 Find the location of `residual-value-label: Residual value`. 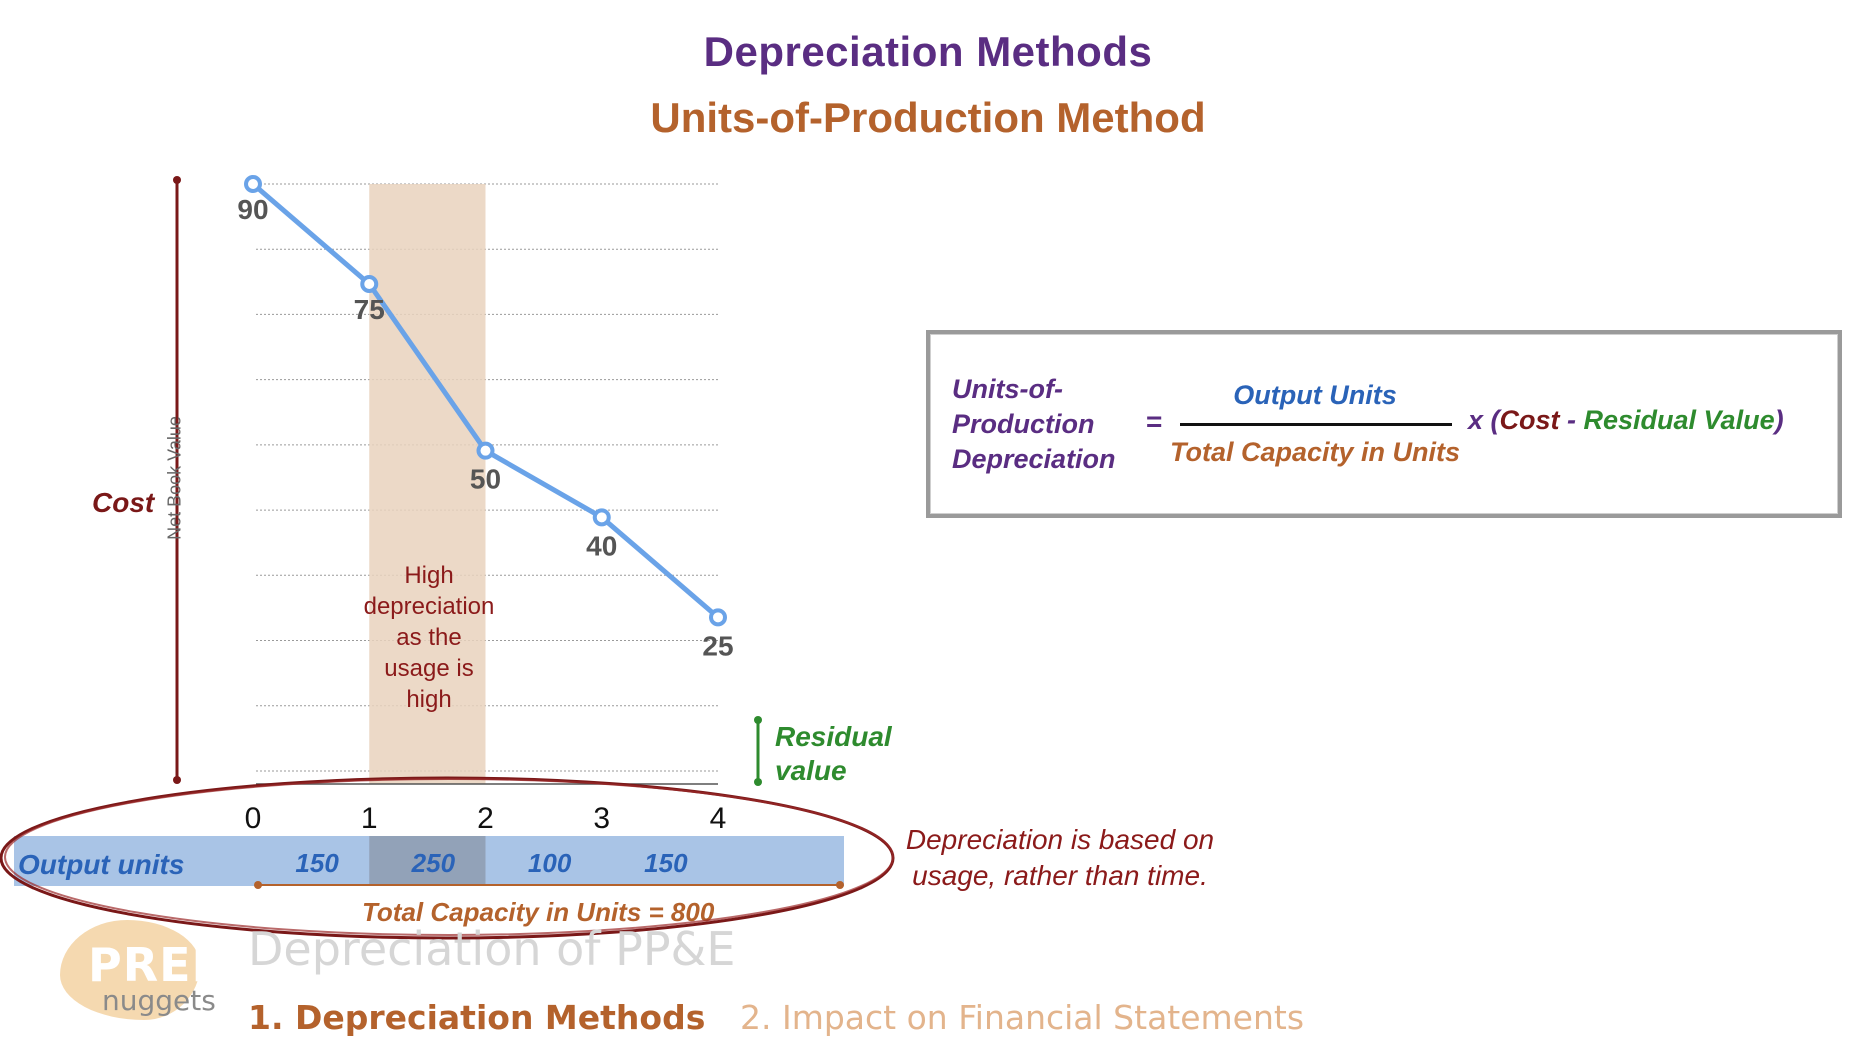

residual-value-label: Residual value is located at coordinates (833, 754).